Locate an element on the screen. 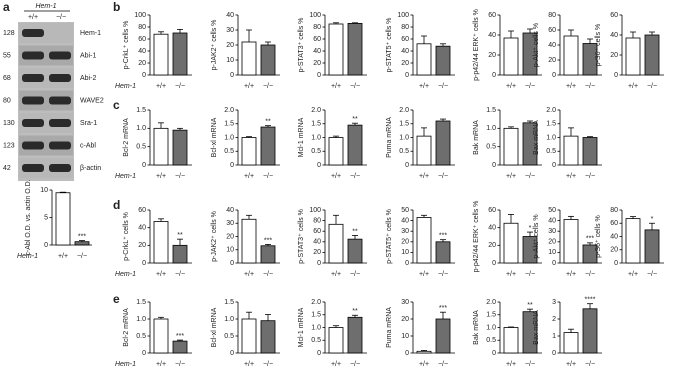 This screenshot has height=374, width=685. chart: 0 20 40 60 p-p42/44 ERK⁺ cells % +/+ −/− is located at coordinates (507, 49).